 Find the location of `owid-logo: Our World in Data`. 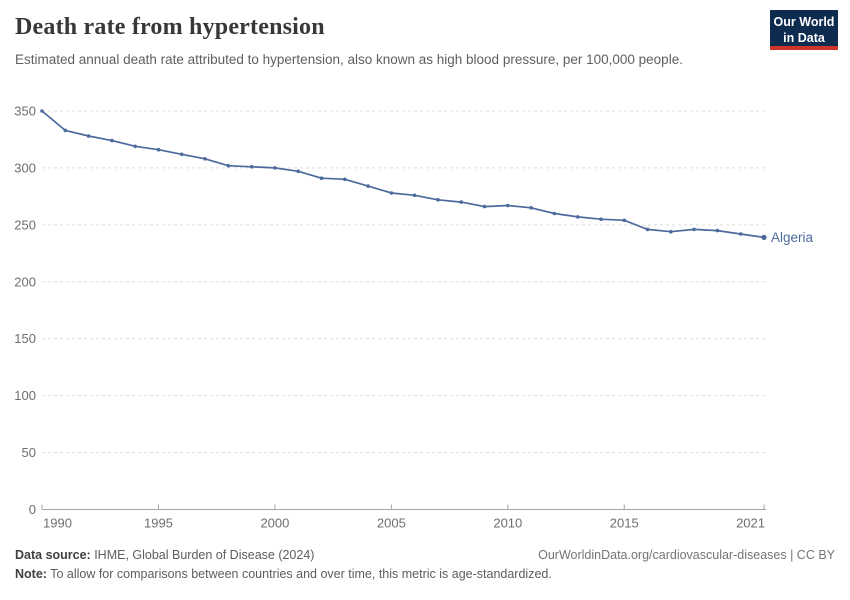

owid-logo: Our World in Data is located at coordinates (804, 30).